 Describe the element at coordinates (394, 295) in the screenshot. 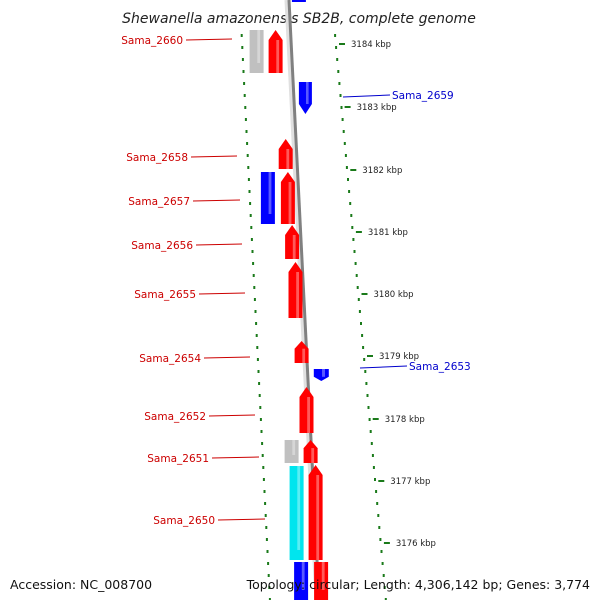

I see `kbp-tick-label: 3180 kbp` at that location.